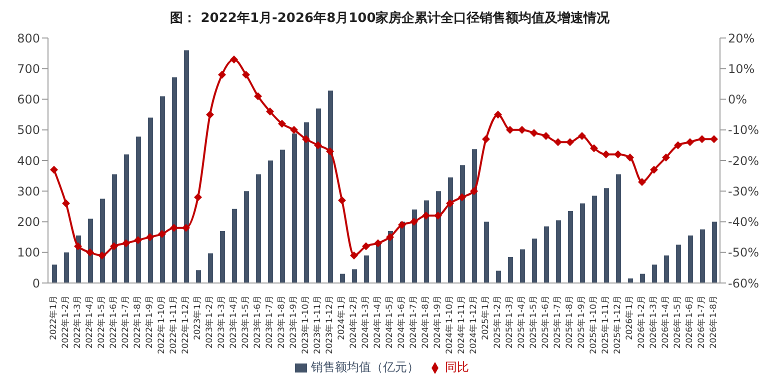 This screenshot has width=780, height=390. I want to click on x-tick-label: 2025年1-2月, so click(497, 322).